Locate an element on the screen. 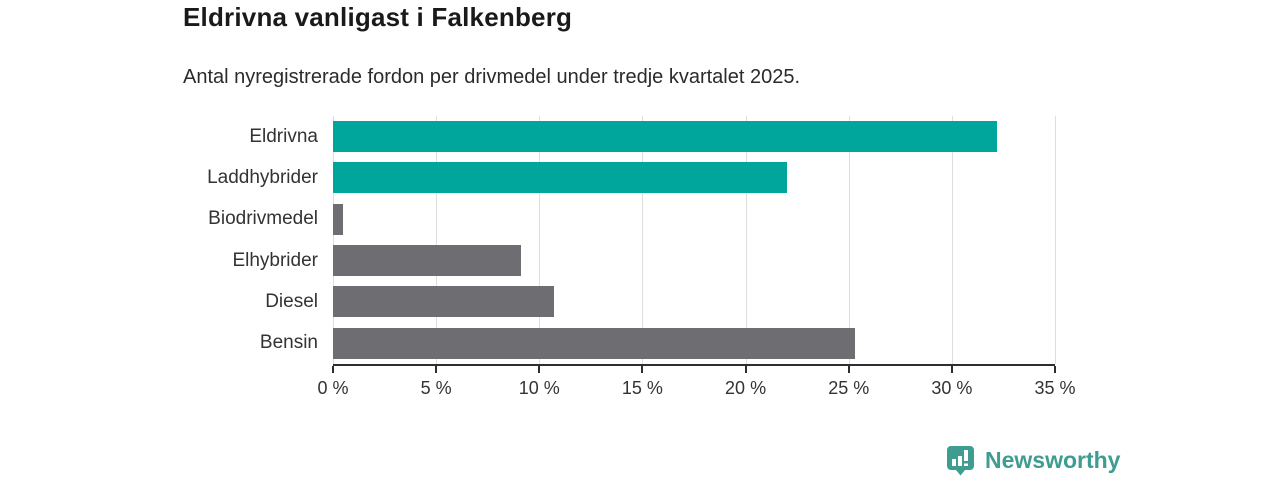 The width and height of the screenshot is (1280, 480). newsworthy-wordmark: Newsworthy is located at coordinates (1053, 460).